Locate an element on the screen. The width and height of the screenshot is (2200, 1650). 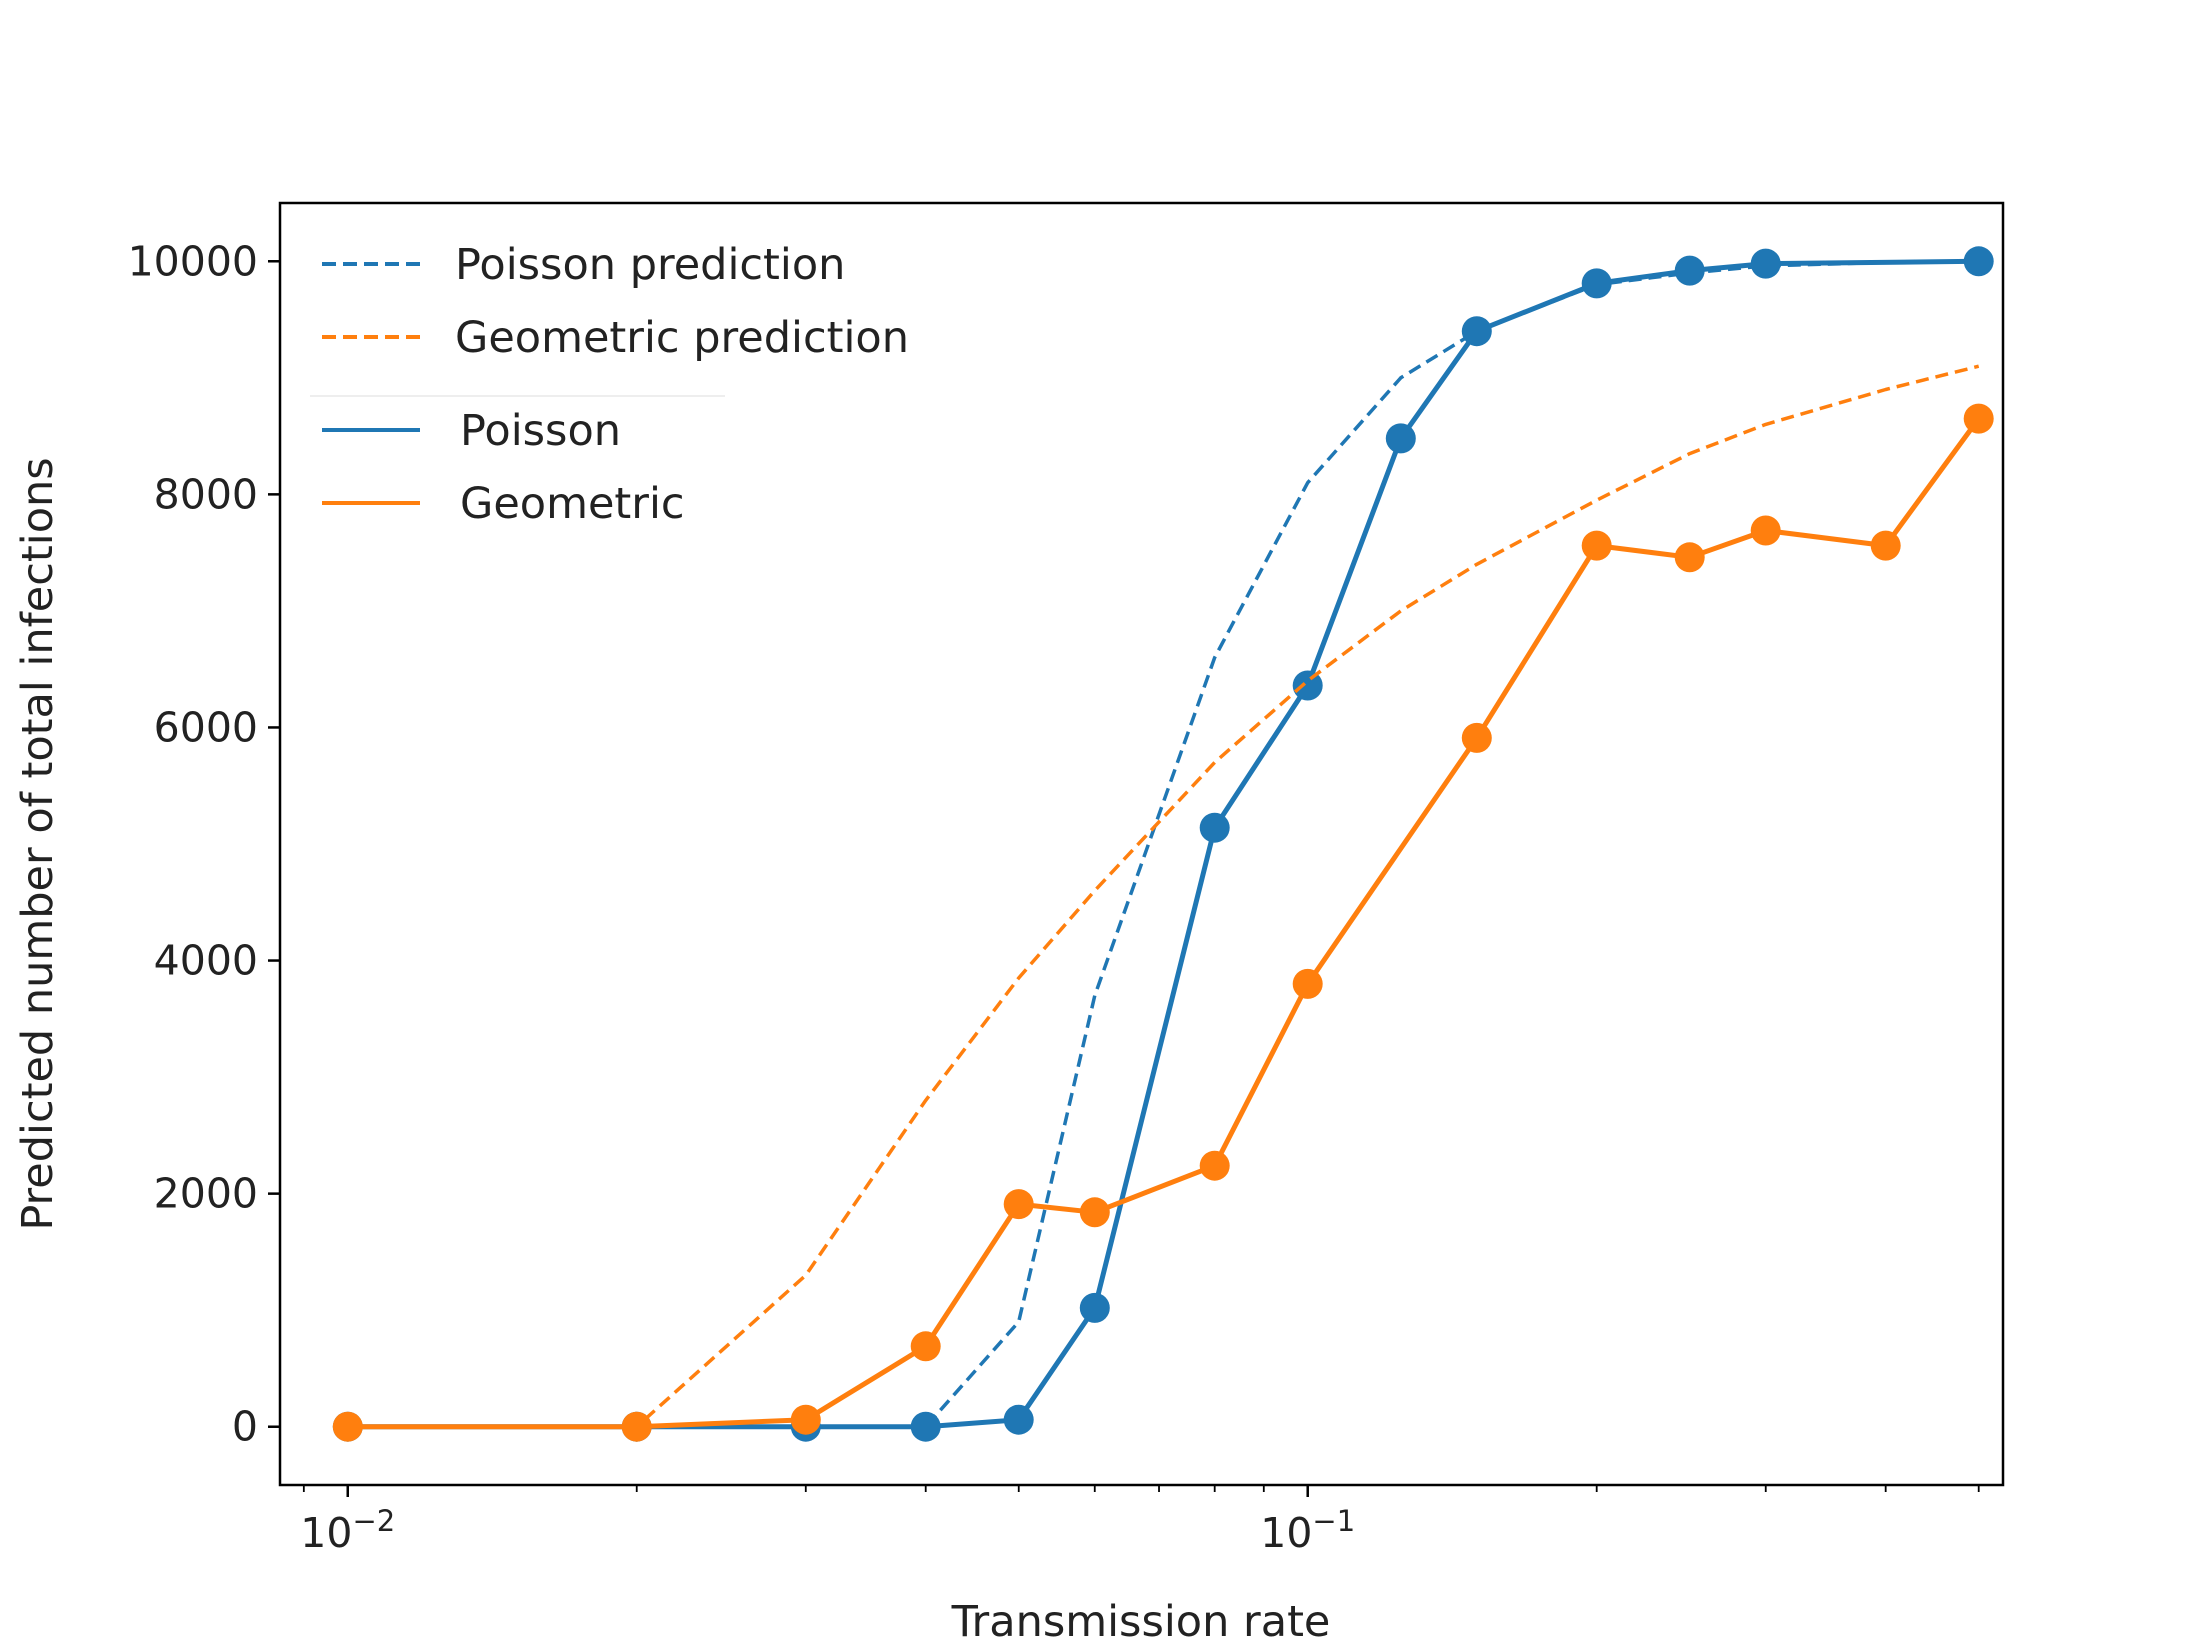
legend-label-geometric-prediction: Geometric prediction is located at coordinates (682, 338).